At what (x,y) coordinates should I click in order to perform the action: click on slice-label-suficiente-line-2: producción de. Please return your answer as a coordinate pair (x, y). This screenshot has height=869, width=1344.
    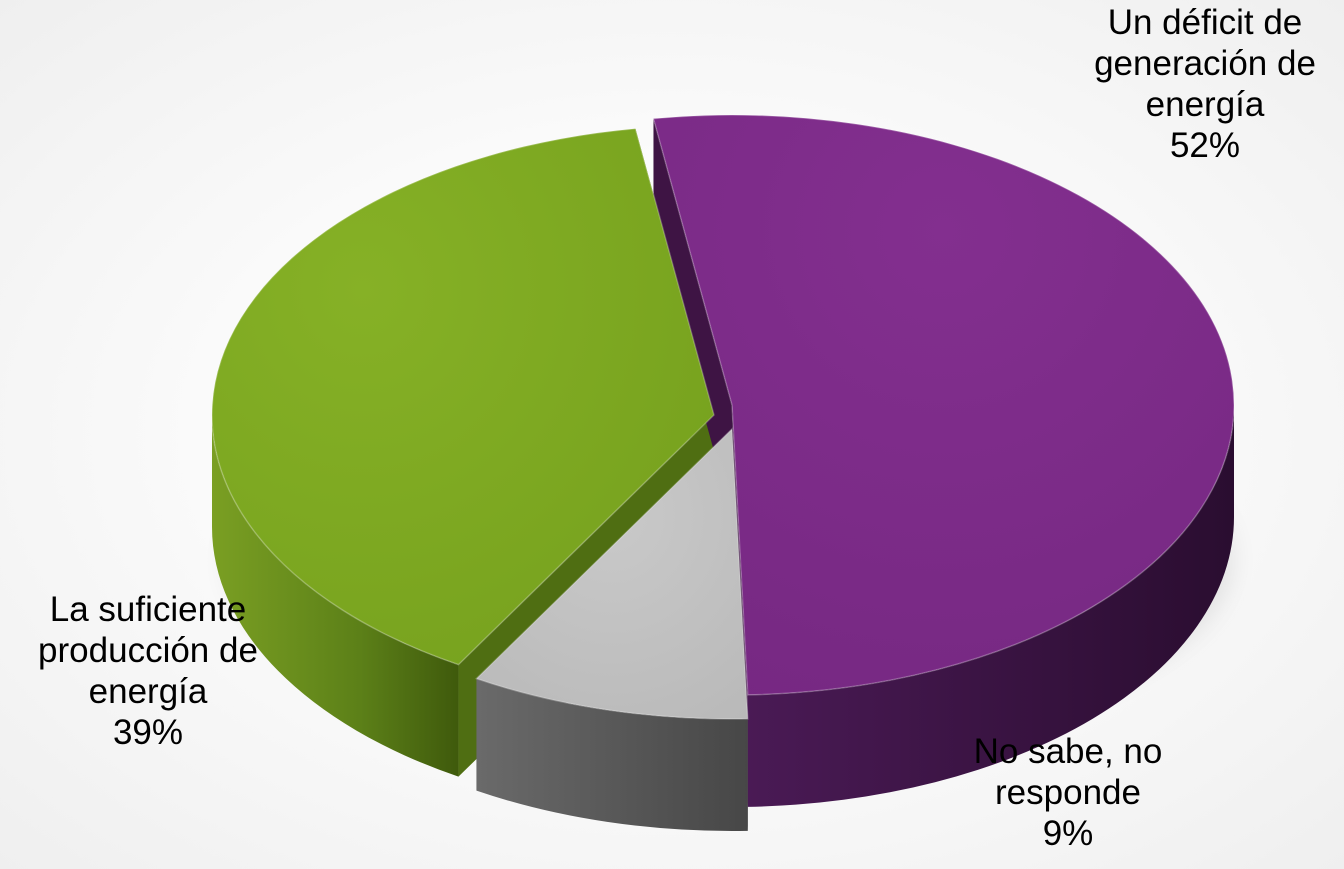
    Looking at the image, I should click on (148, 650).